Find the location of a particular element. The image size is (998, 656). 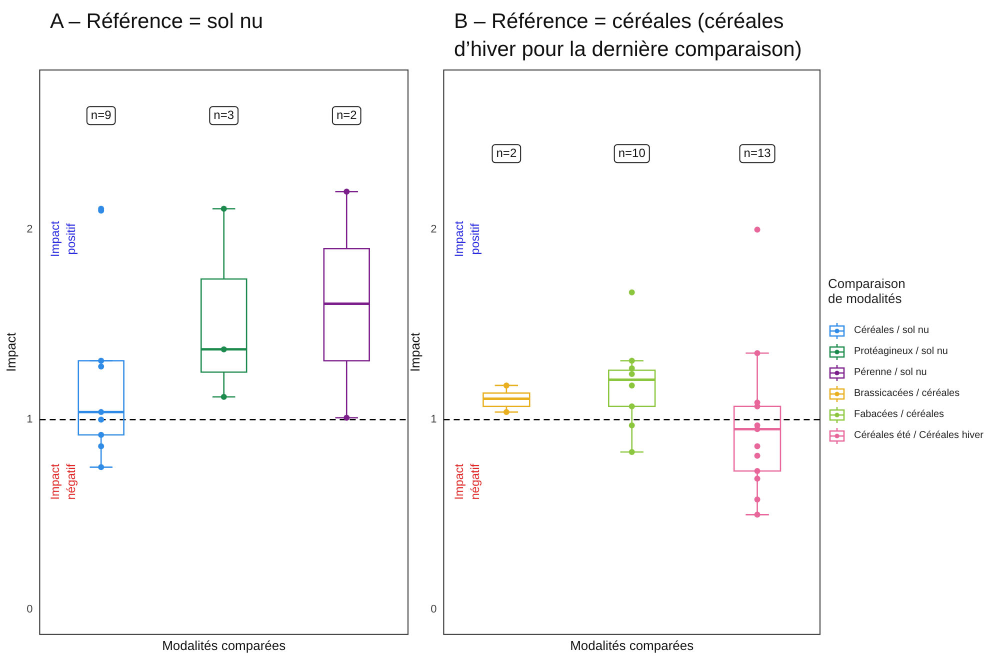

chart-title: B – Référence = céréales (céréales d’hiver pour la dernière comparaison) is located at coordinates (628, 36).